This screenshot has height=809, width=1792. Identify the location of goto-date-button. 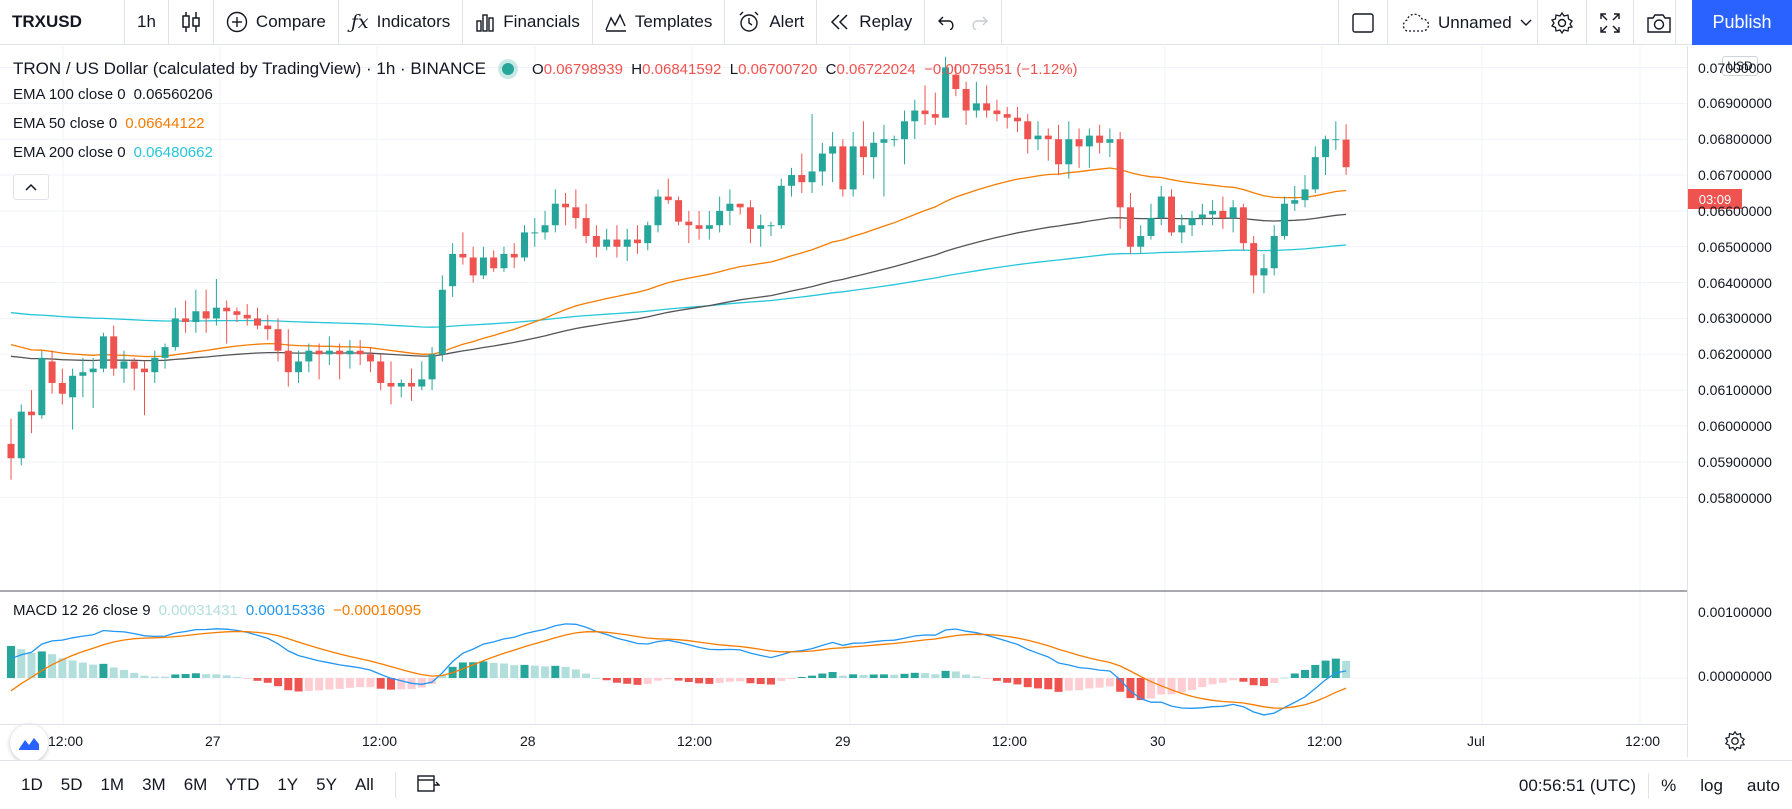
(428, 785).